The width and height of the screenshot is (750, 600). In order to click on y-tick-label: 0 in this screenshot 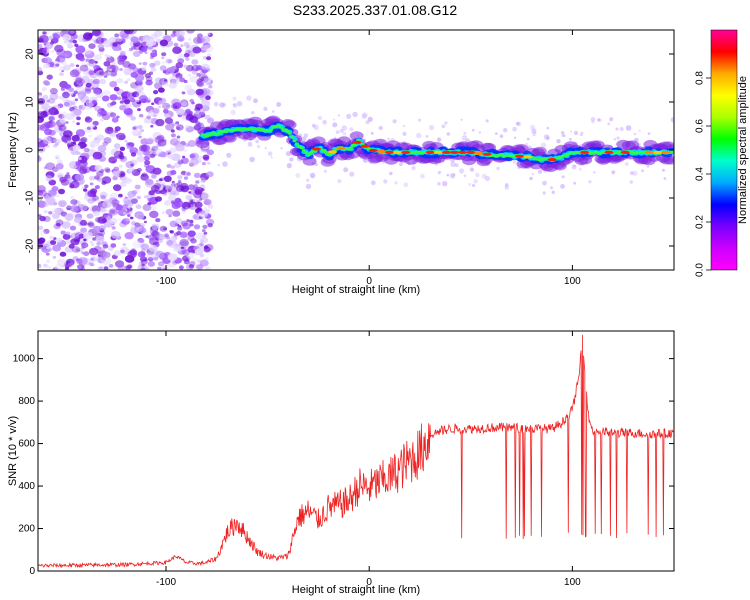, I will do `click(32, 571)`.